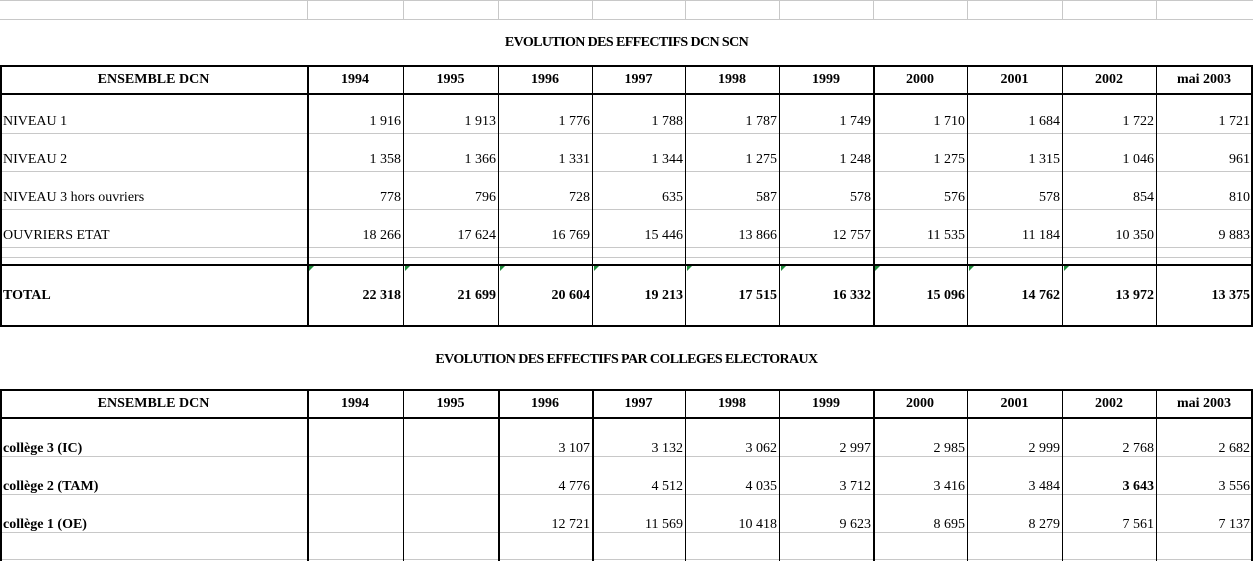  Describe the element at coordinates (667, 121) in the screenshot. I see `table1-cell: 1 788` at that location.